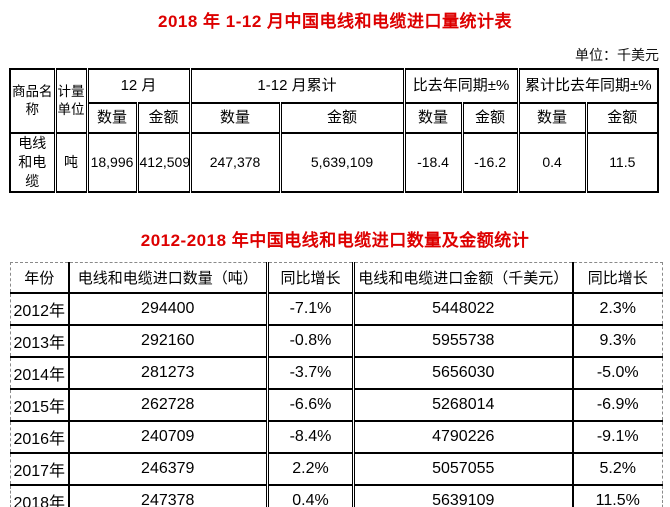  I want to click on header-group-jan-dec-cumulative: 1-12 月累计, so click(297, 86).